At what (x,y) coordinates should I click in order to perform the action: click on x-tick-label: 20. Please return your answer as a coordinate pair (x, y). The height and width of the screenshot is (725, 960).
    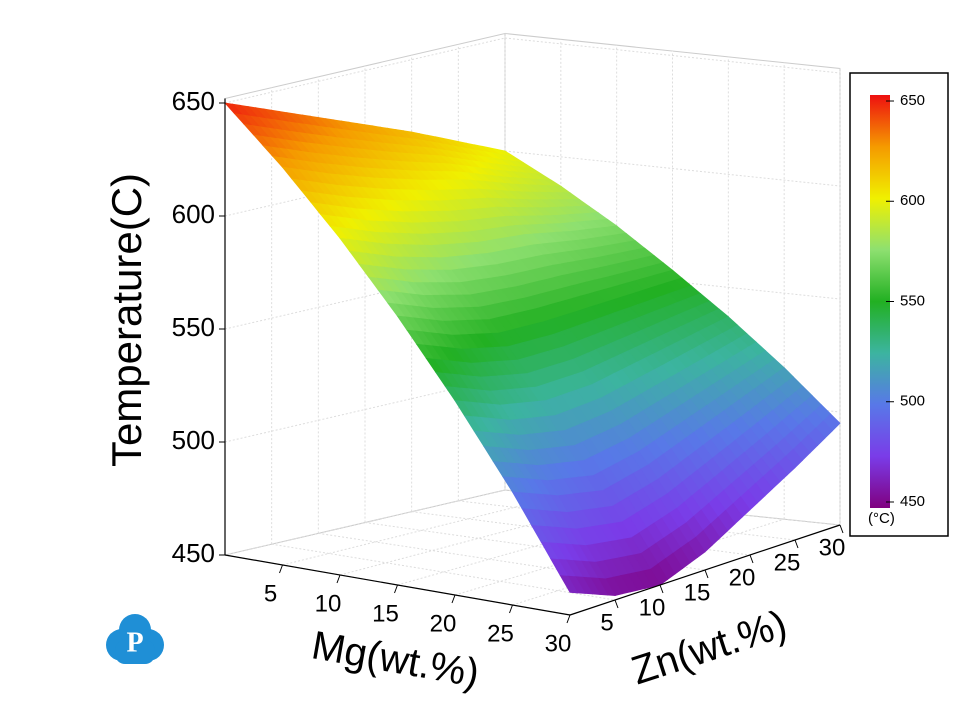
    Looking at the image, I should click on (443, 623).